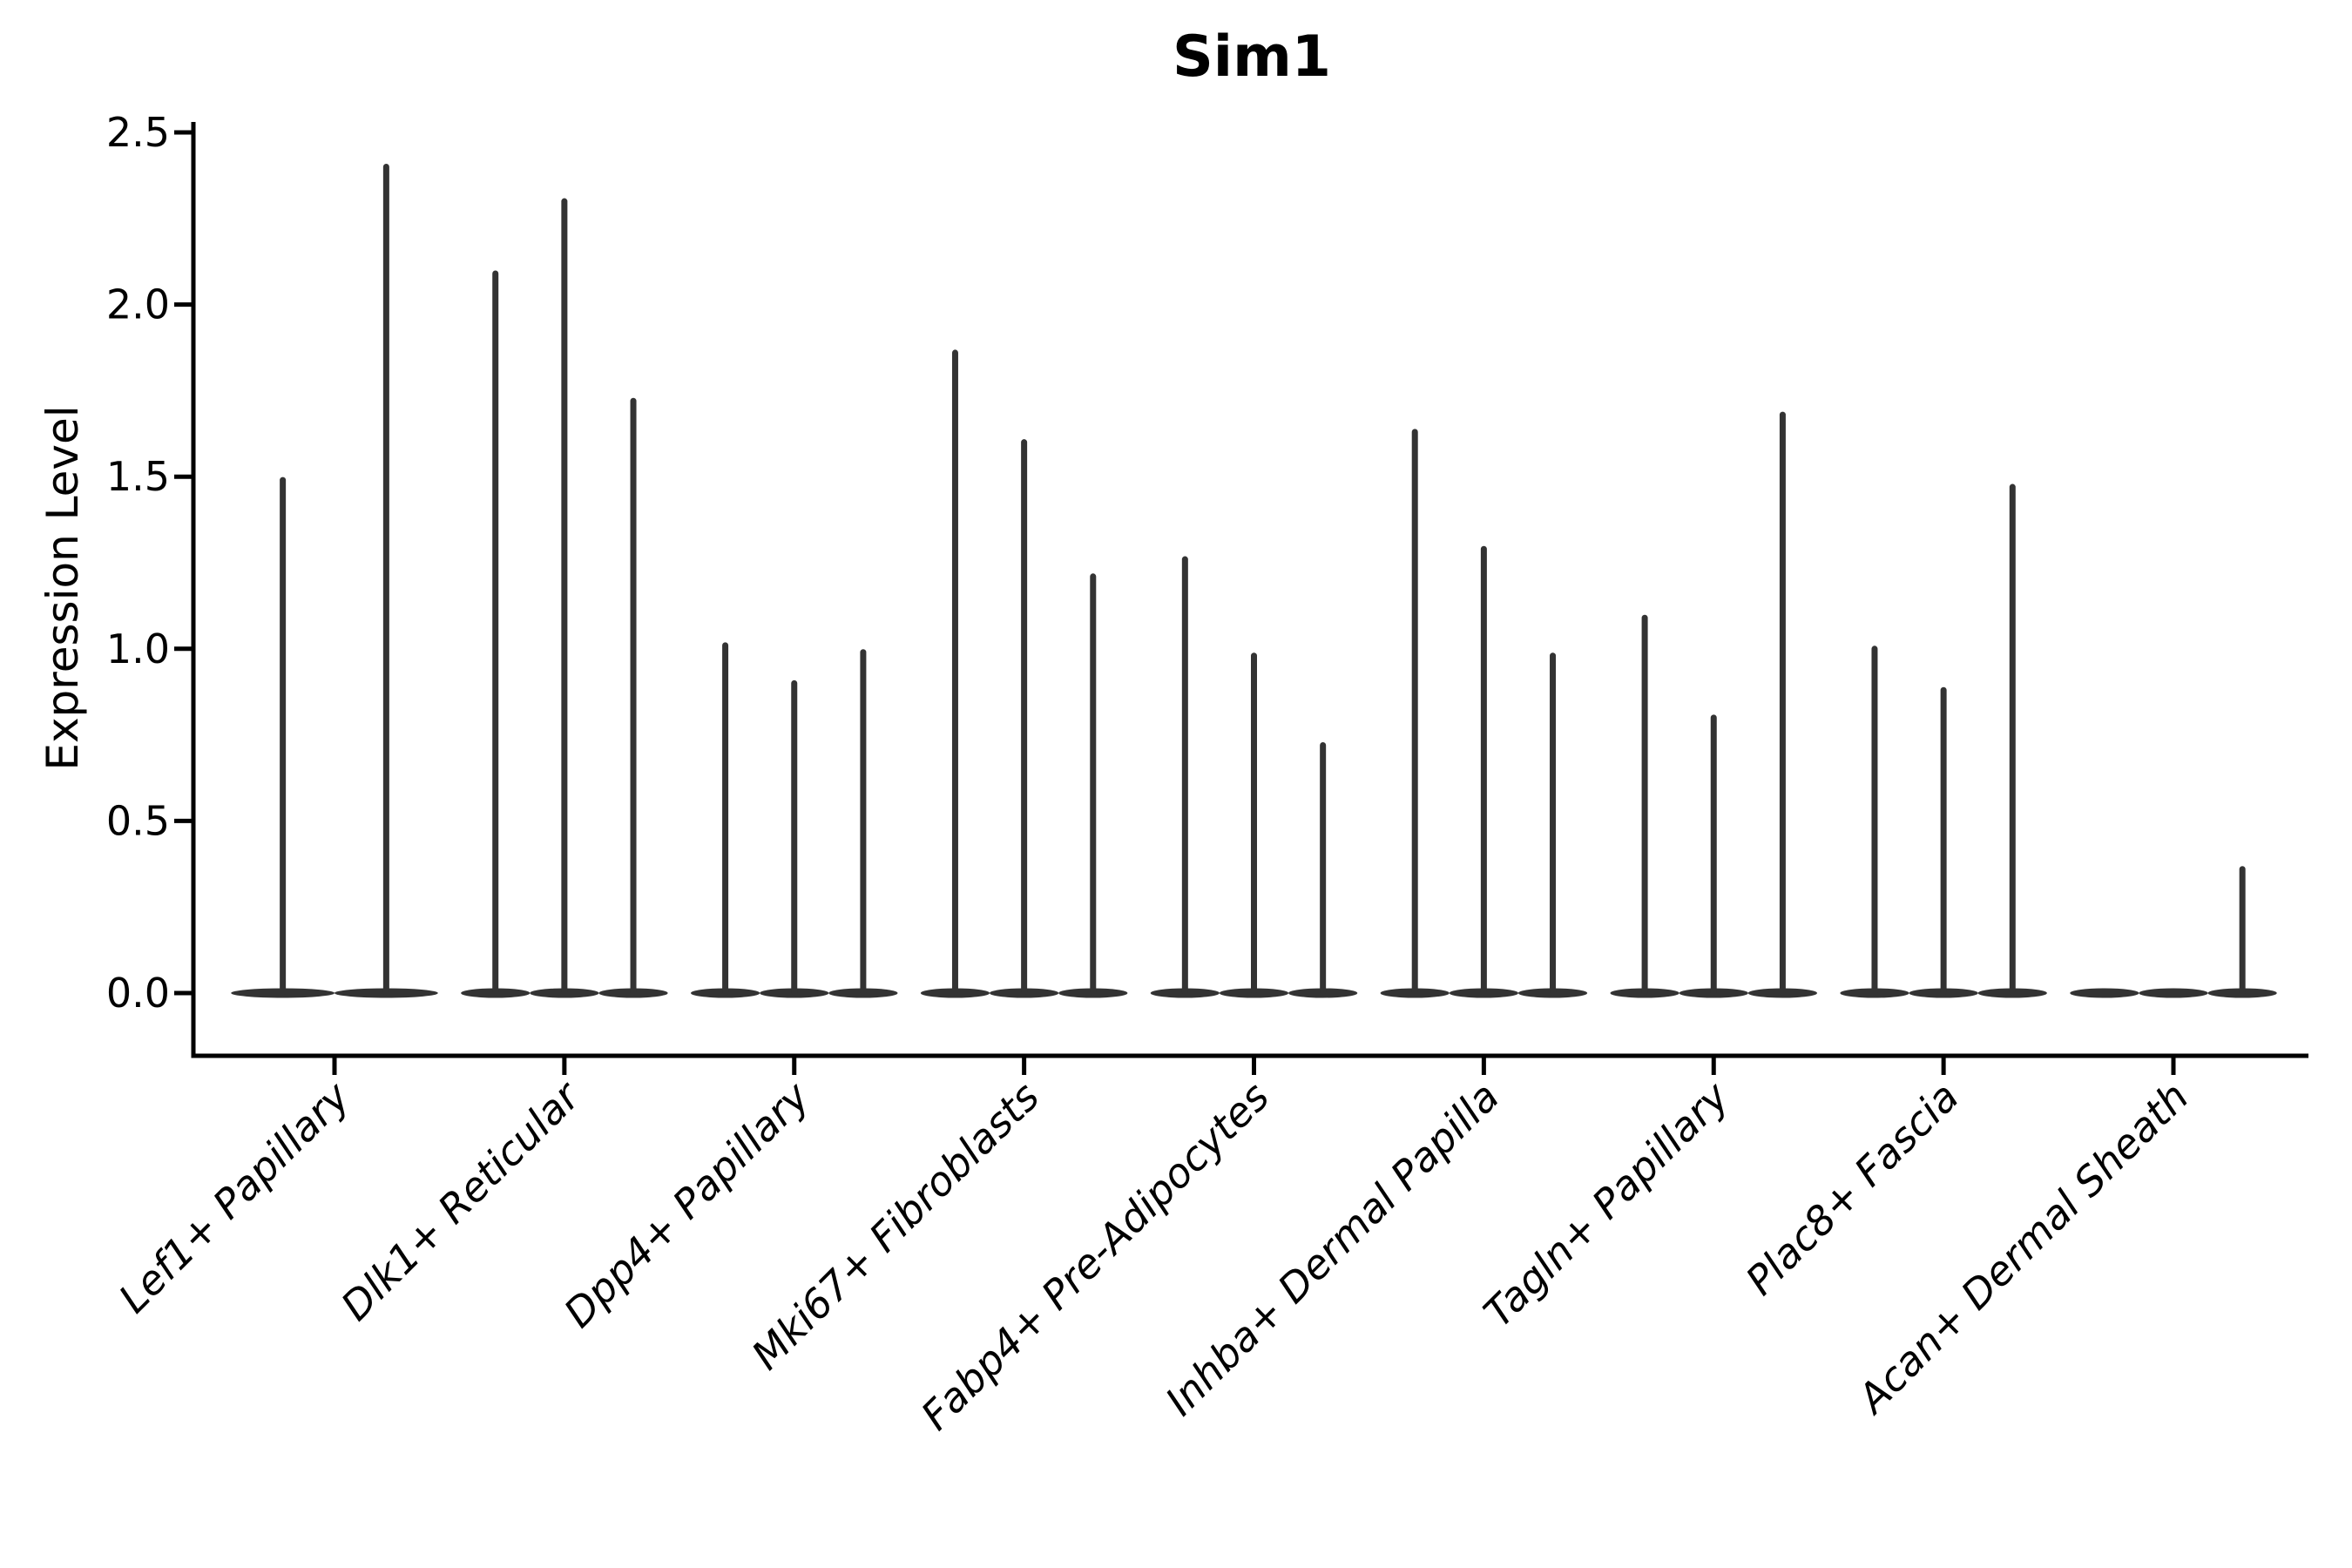  Describe the element at coordinates (1852, 1188) in the screenshot. I see `x-category-label: Plac8+ Fascia` at that location.